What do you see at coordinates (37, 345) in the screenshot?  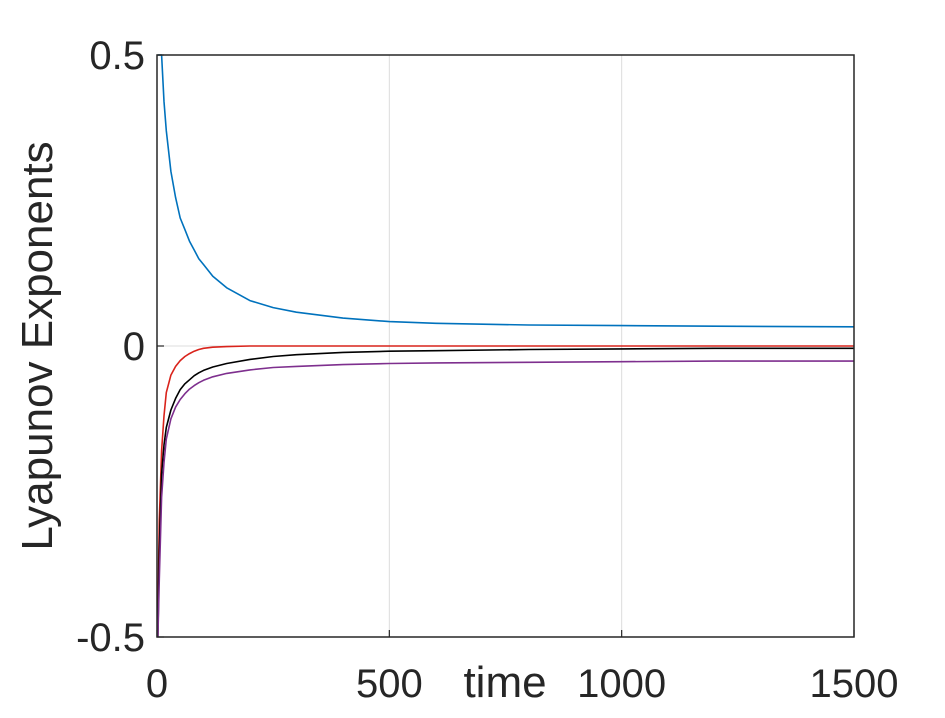 I see `y-axis-label: Lyapunov Exponents` at bounding box center [37, 345].